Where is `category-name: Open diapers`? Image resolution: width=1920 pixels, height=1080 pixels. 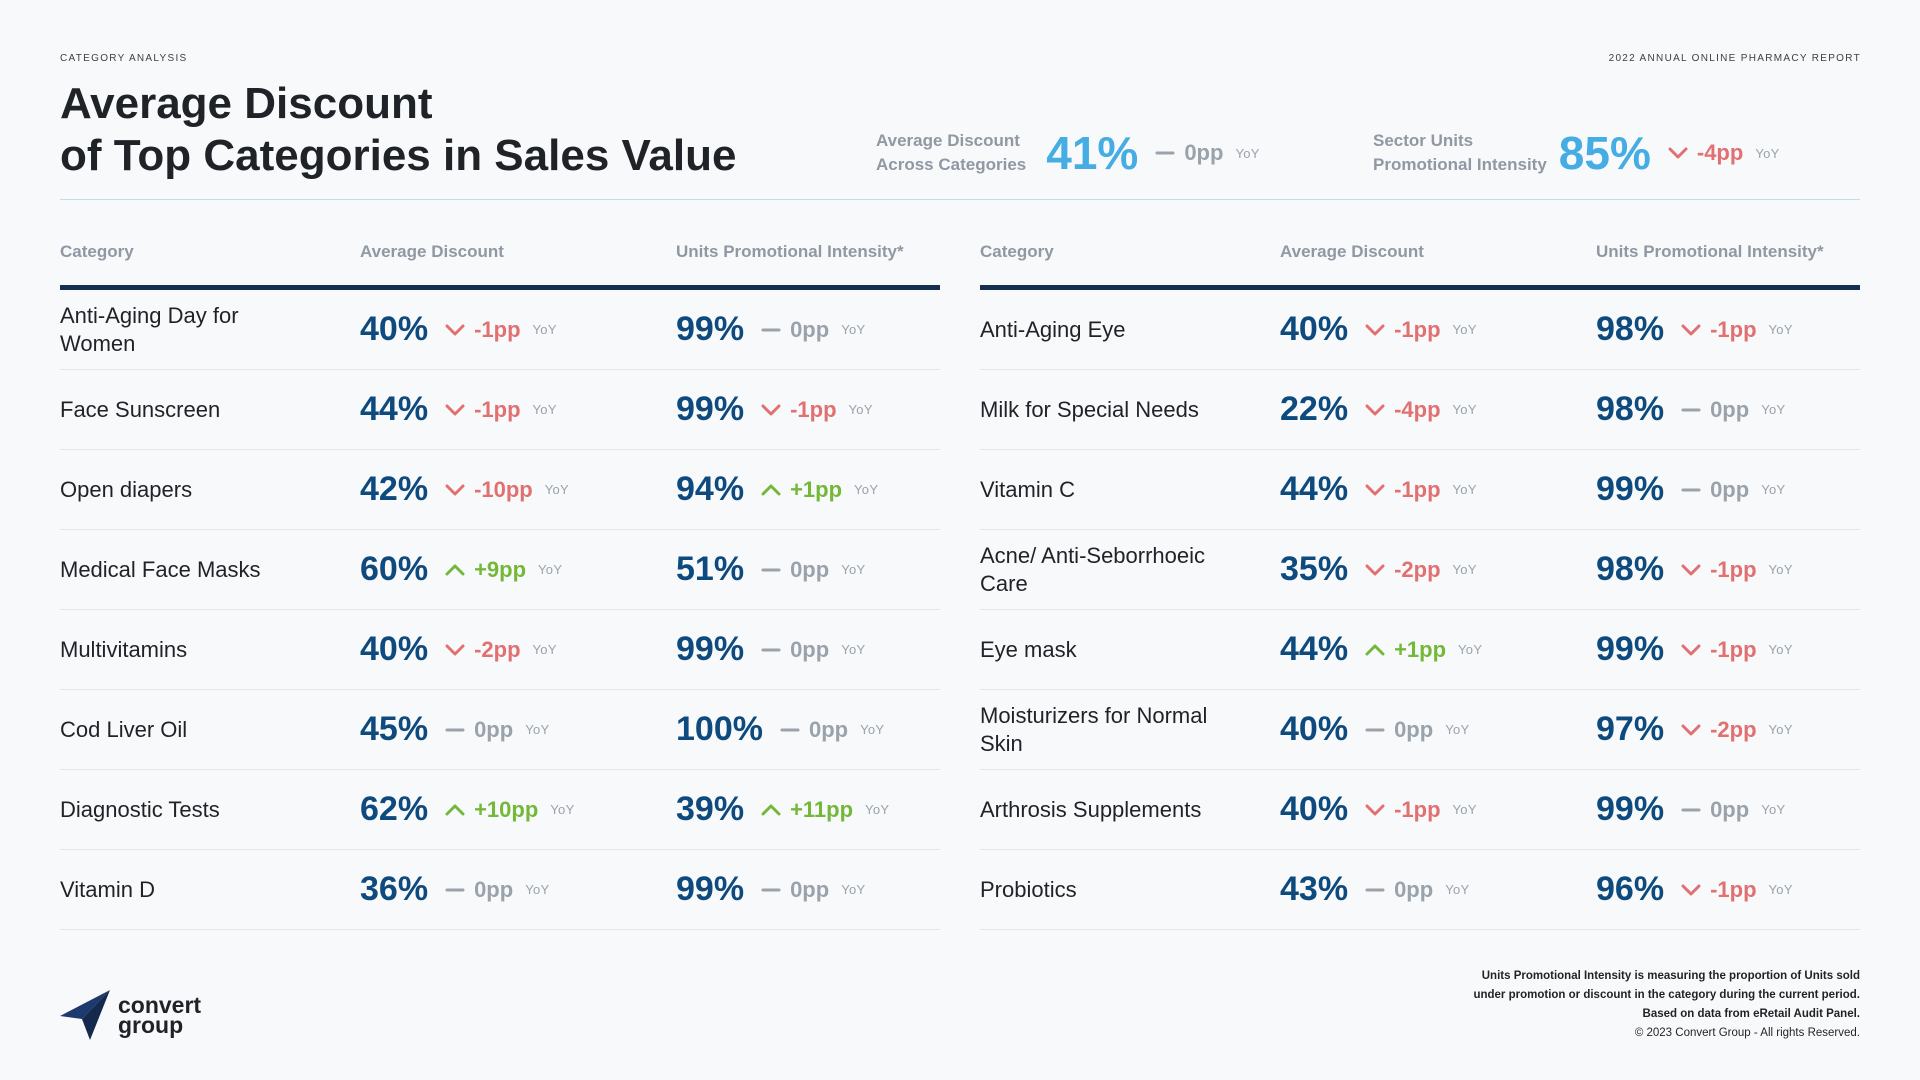 category-name: Open diapers is located at coordinates (126, 489).